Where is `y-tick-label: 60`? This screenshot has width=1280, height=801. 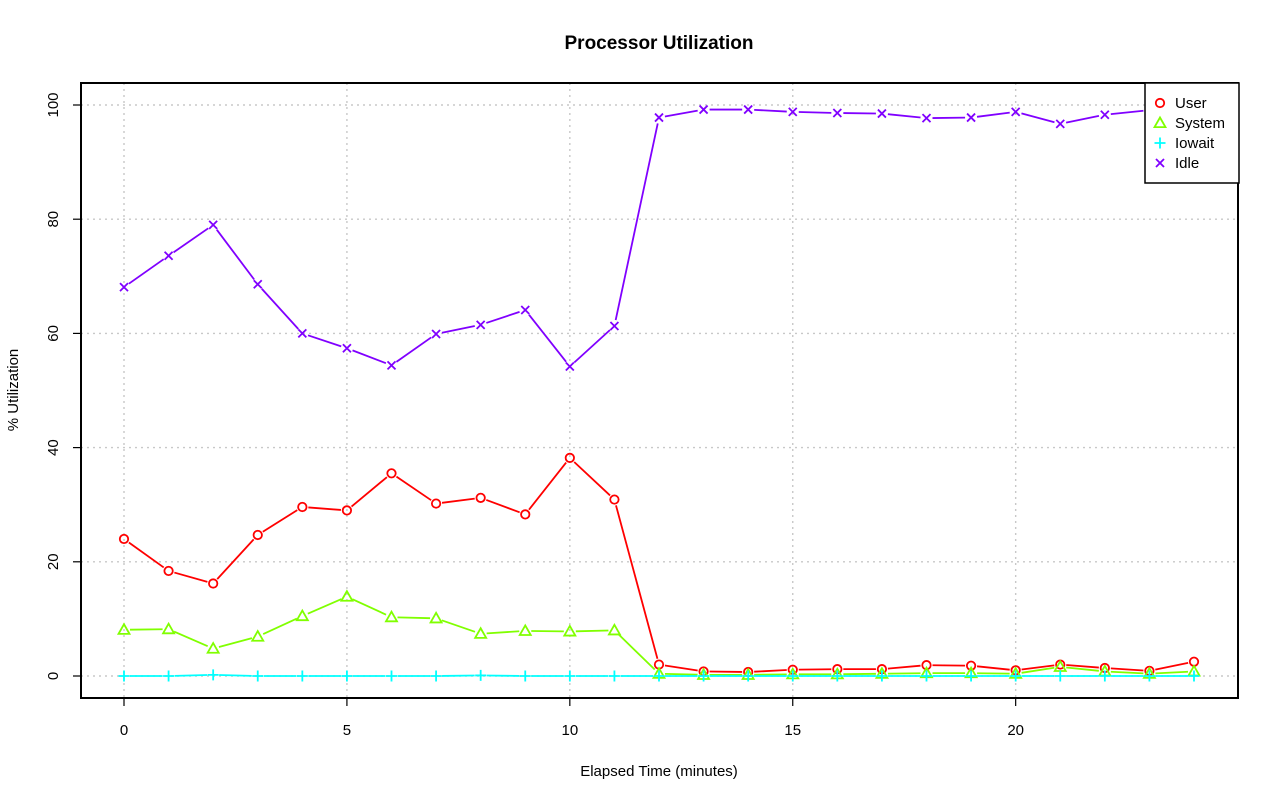
y-tick-label: 60 is located at coordinates (53, 333).